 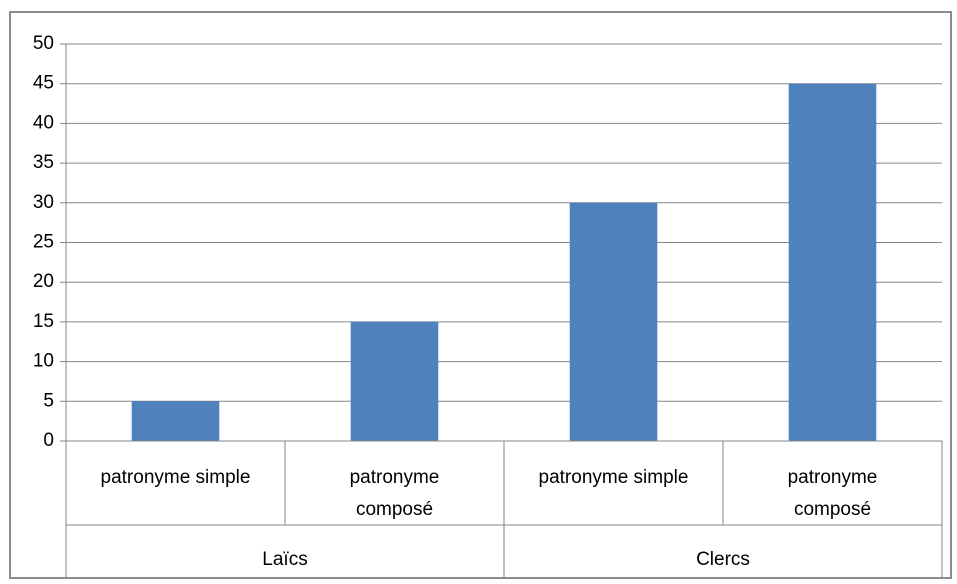 I want to click on y-tick-label: 5, so click(x=48, y=400).